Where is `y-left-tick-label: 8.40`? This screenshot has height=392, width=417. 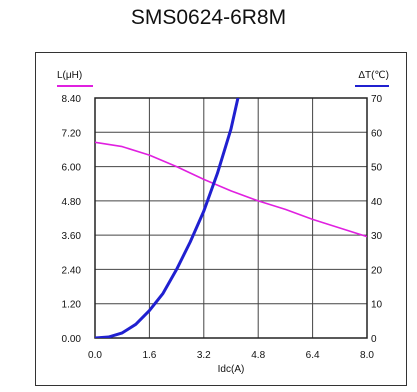
y-left-tick-label: 8.40 is located at coordinates (72, 99).